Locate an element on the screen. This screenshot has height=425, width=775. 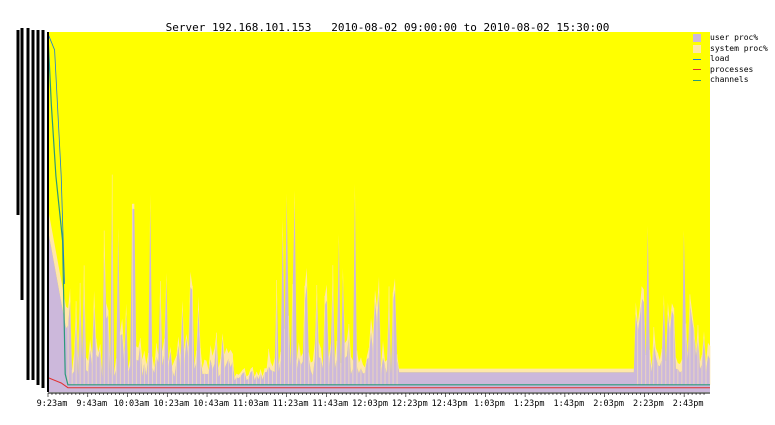
legend-label-channels: channels is located at coordinates (729, 79).